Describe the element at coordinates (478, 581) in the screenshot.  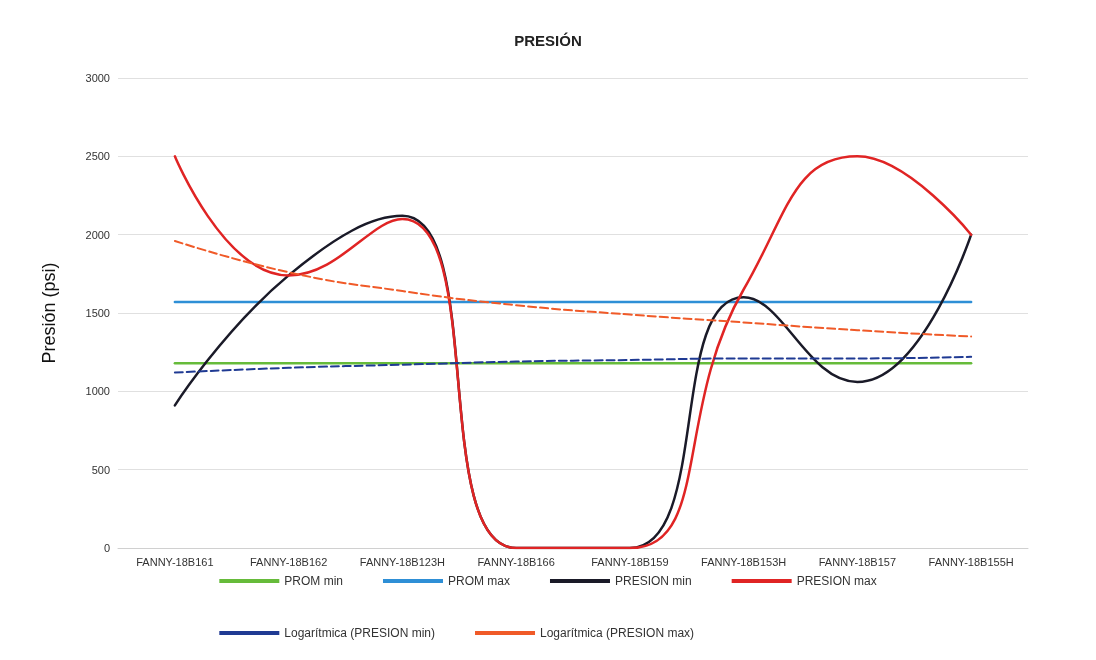
I see `legend-label: PROM max` at that location.